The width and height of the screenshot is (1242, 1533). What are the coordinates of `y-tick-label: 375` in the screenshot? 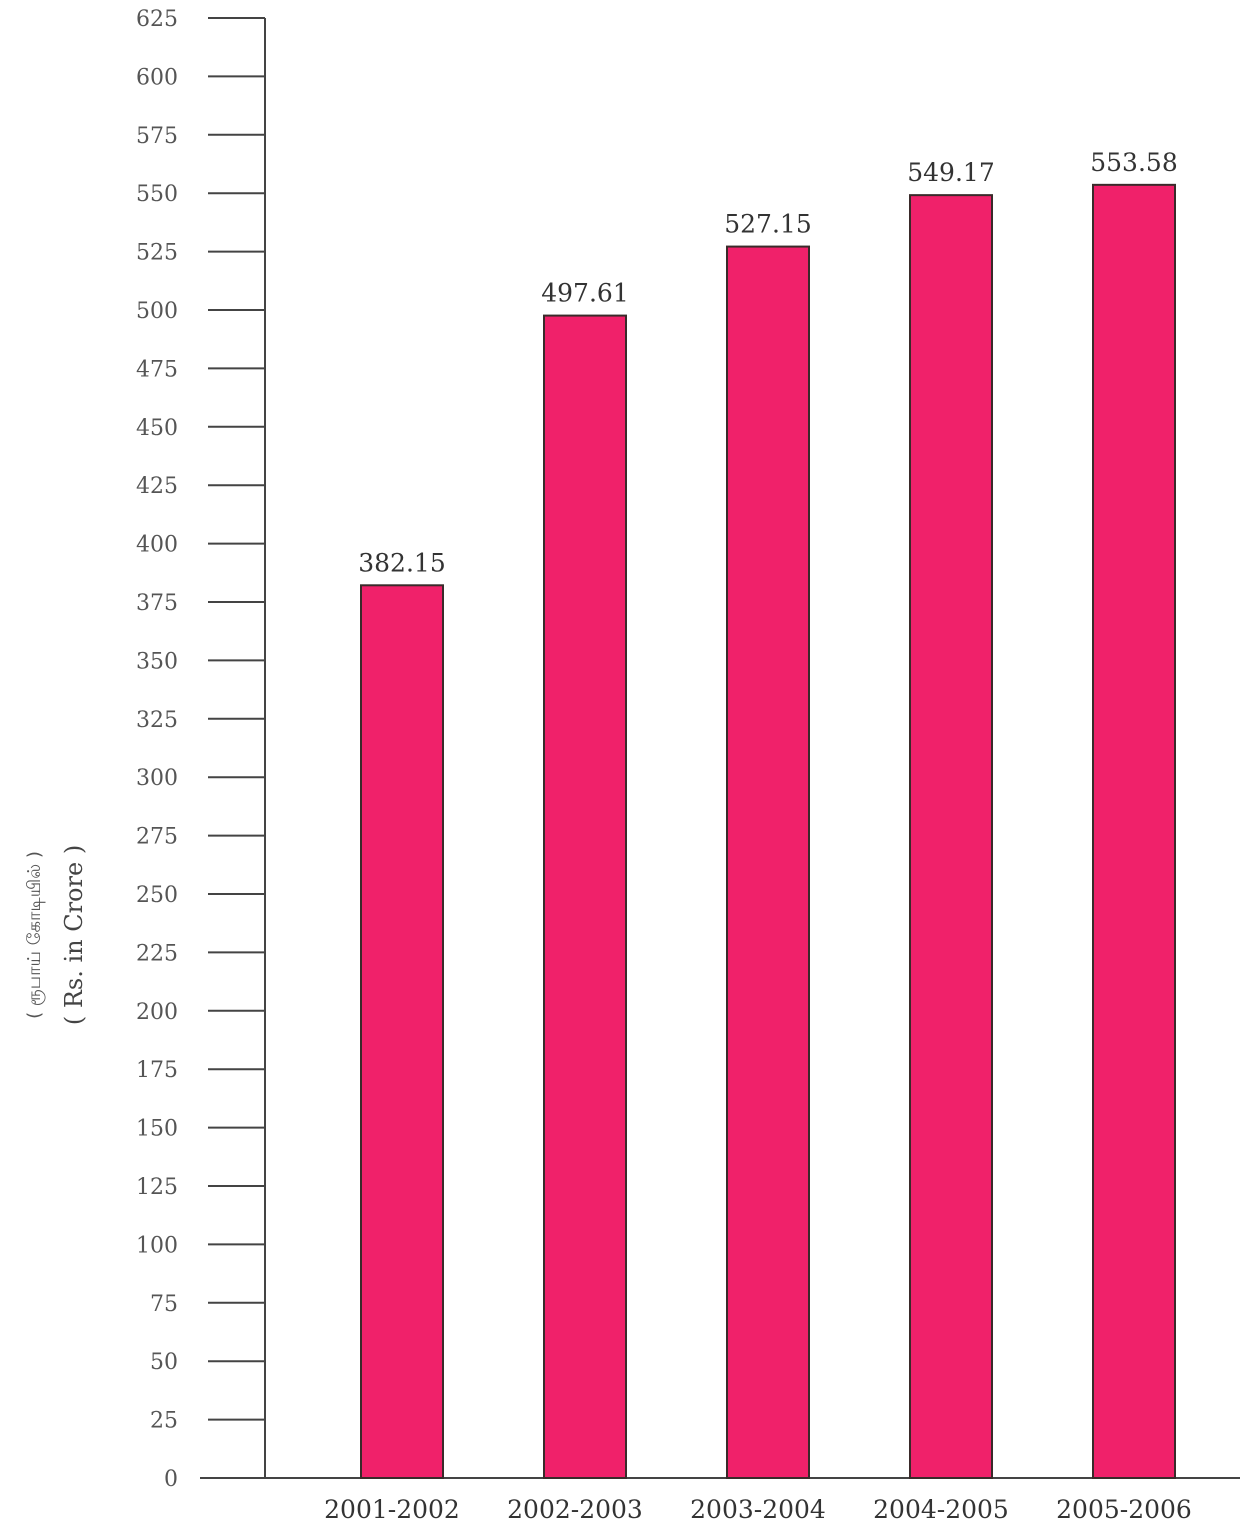 It's located at (157, 603).